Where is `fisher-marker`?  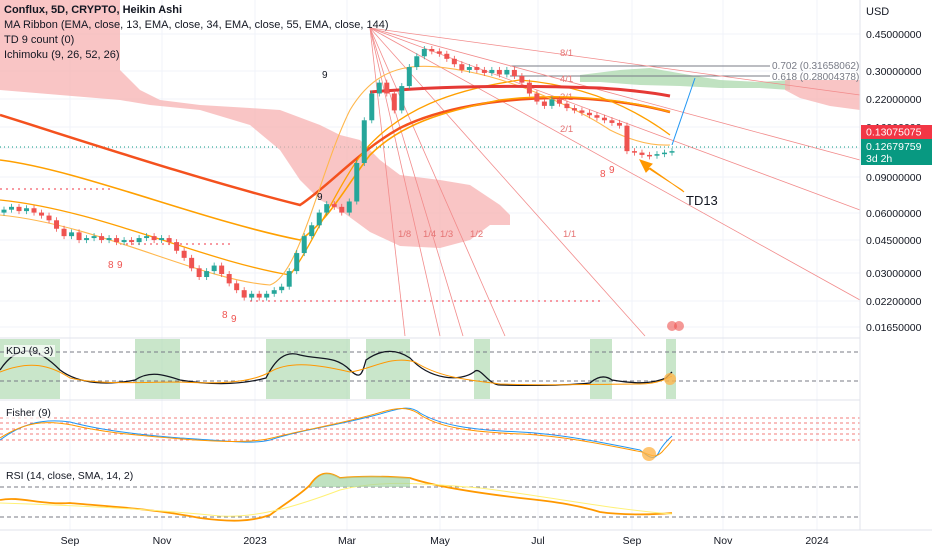 fisher-marker is located at coordinates (649, 454).